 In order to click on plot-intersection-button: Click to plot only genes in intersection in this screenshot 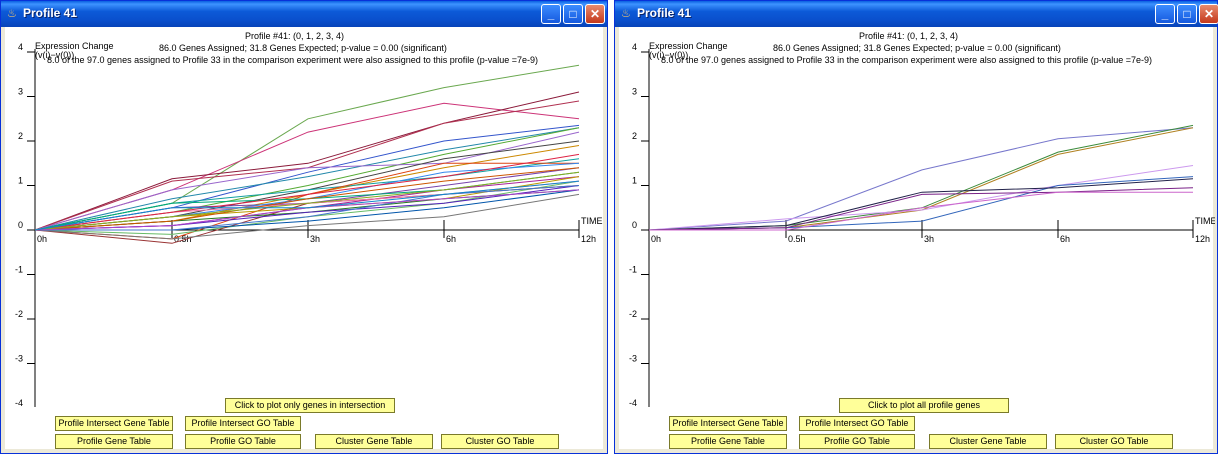, I will do `click(310, 405)`.